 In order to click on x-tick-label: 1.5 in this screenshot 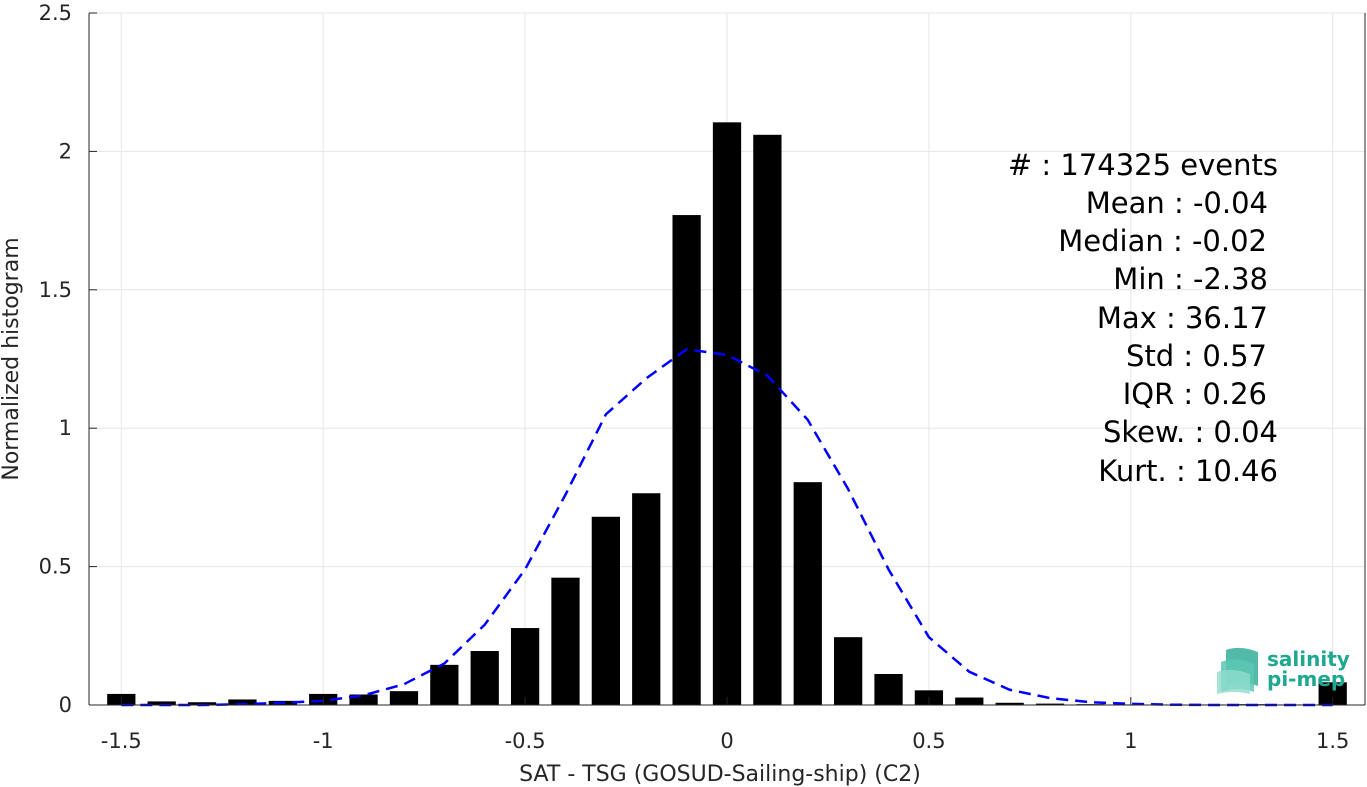, I will do `click(1332, 741)`.